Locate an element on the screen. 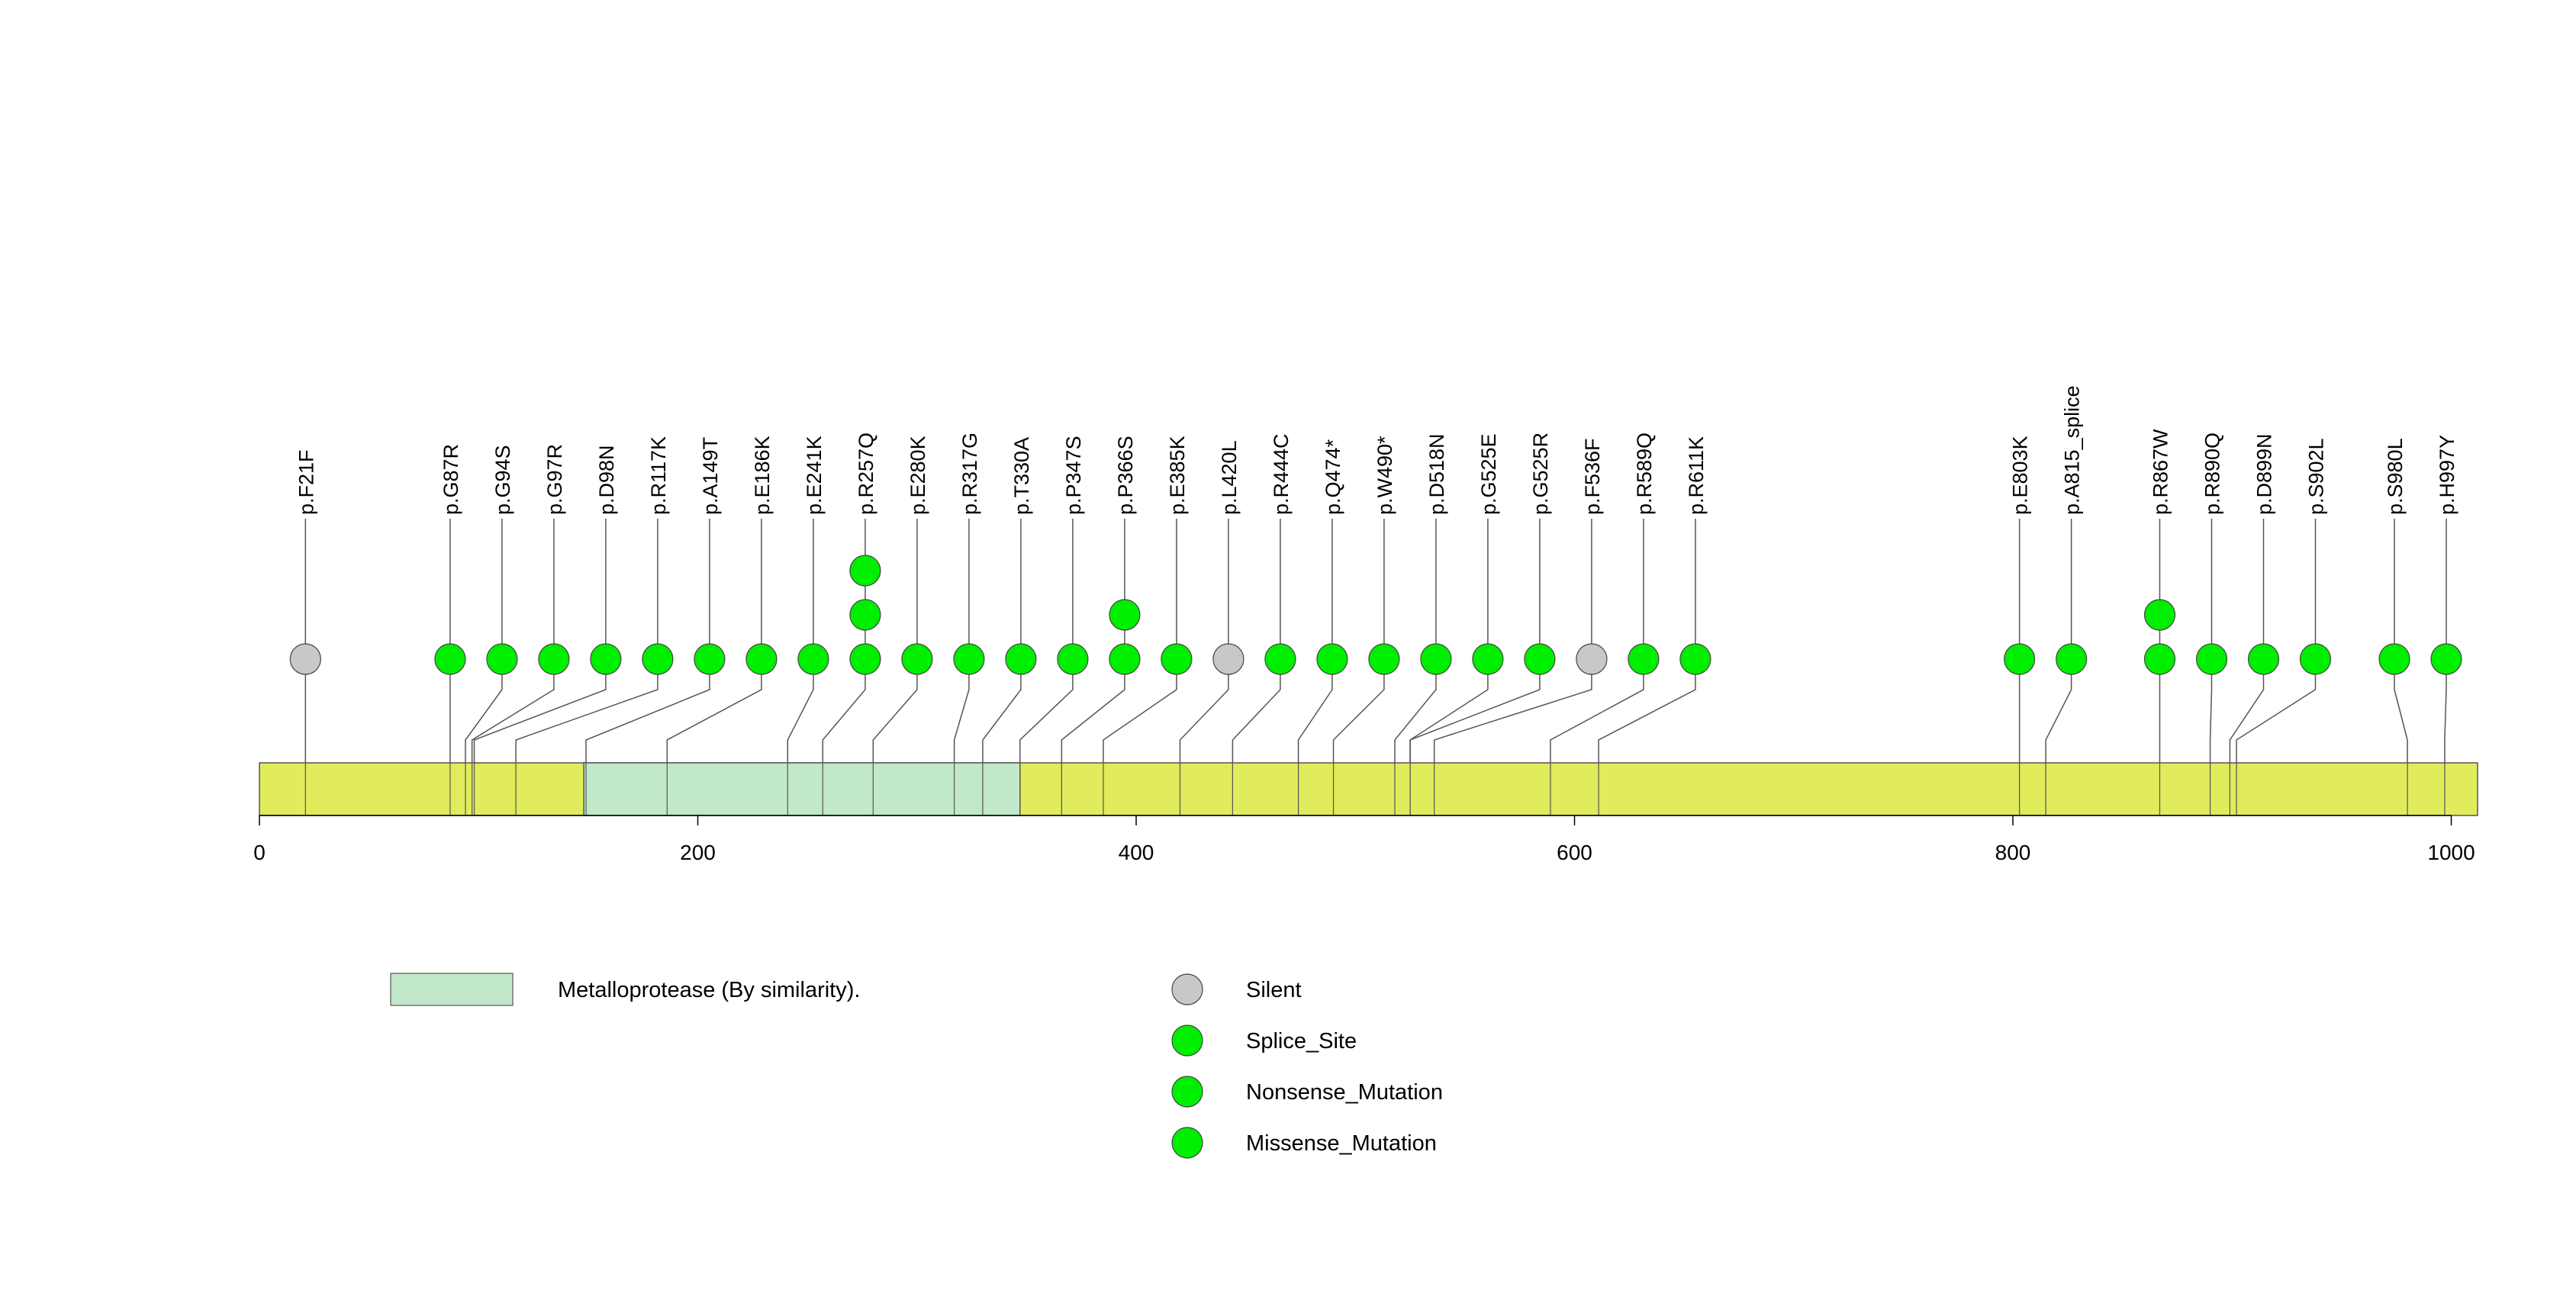 The height and width of the screenshot is (1293, 2576). lollipops is located at coordinates (1375, 615).